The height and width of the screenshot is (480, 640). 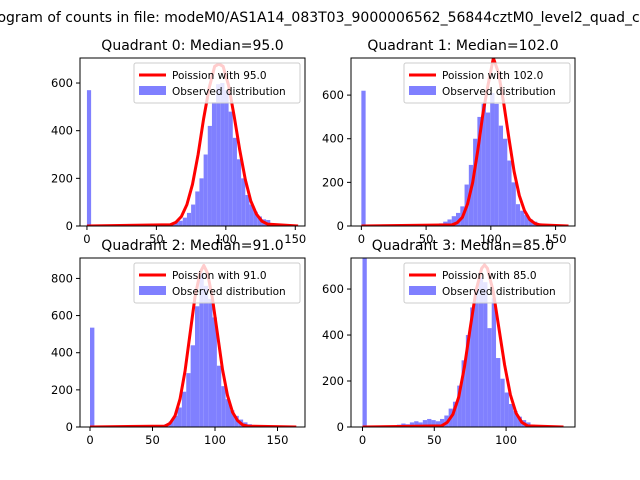 What do you see at coordinates (192, 46) in the screenshot?
I see `quadrant-0-title: Quadrant 0: Median=95.0` at bounding box center [192, 46].